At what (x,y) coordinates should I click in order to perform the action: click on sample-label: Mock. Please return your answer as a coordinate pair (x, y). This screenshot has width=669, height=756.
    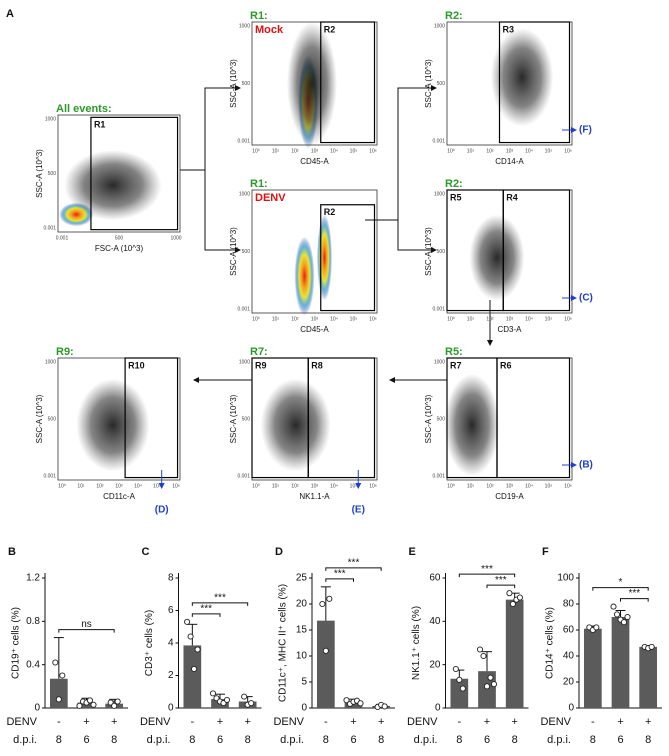
    Looking at the image, I should click on (269, 30).